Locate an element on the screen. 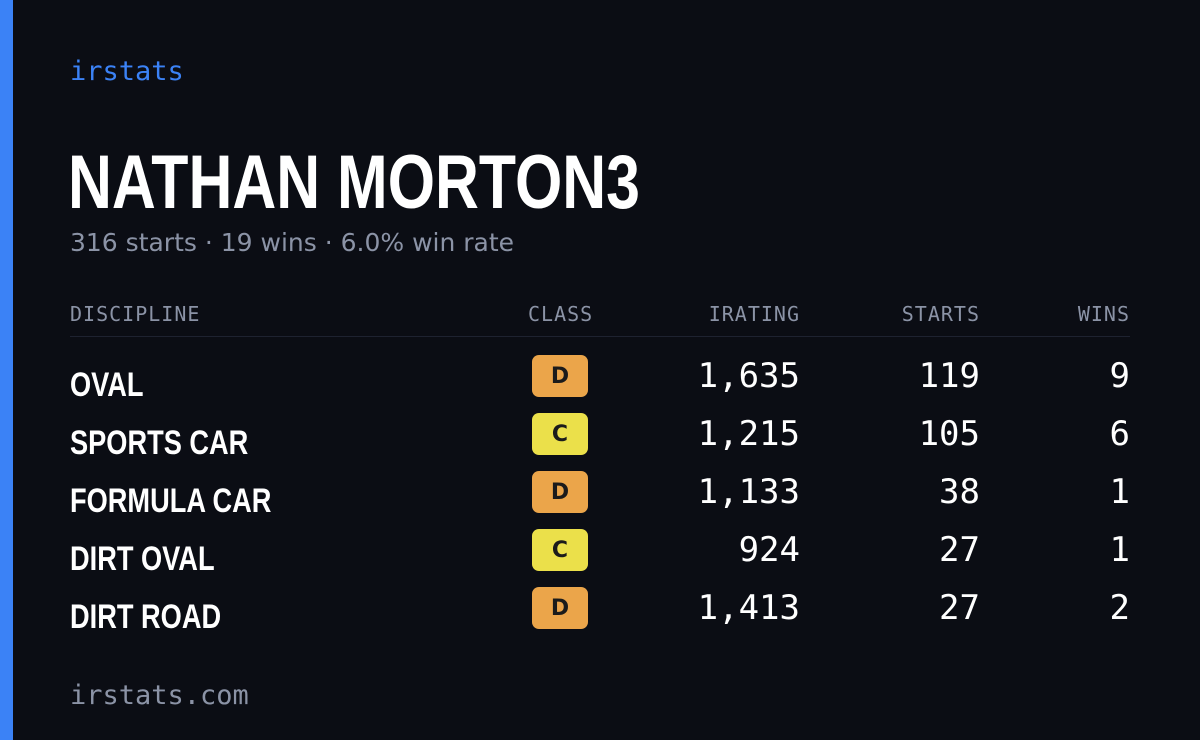 This screenshot has width=1200, height=740. starts-value: 119 is located at coordinates (949, 376).